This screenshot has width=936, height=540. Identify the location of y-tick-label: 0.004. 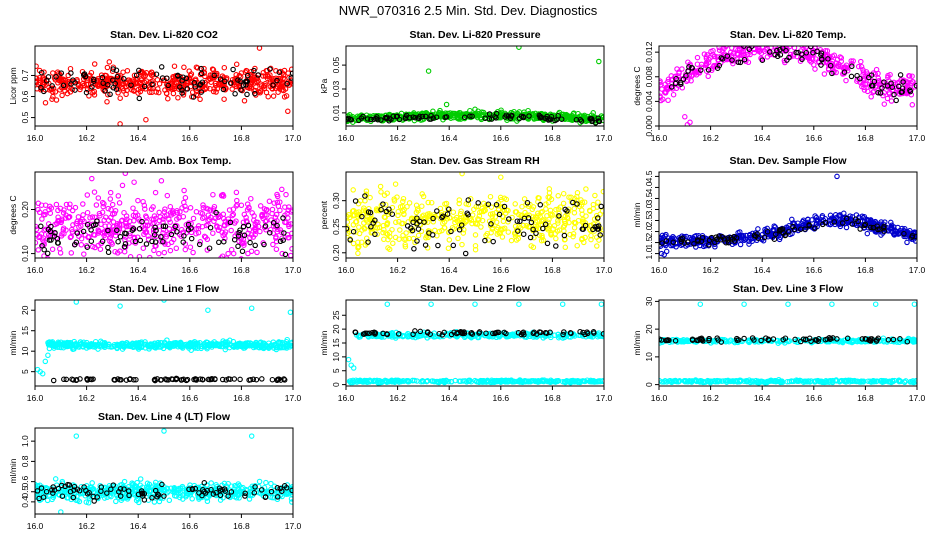
(649, 101).